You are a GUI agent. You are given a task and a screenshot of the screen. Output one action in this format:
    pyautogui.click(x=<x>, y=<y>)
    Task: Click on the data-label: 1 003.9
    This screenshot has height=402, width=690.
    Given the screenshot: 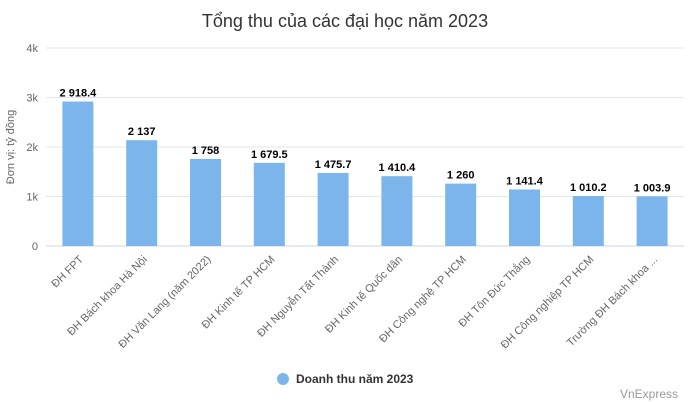 What is the action you would take?
    pyautogui.click(x=652, y=188)
    